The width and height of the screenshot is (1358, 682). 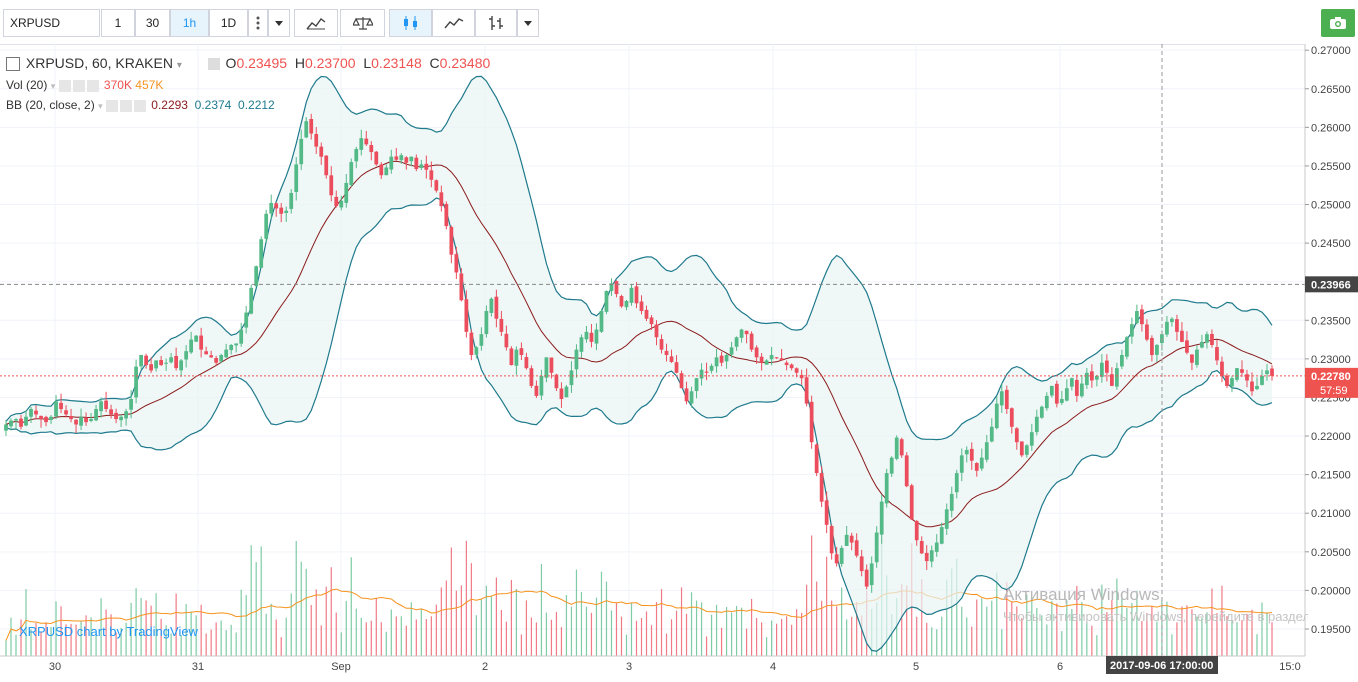 What do you see at coordinates (1331, 377) in the screenshot?
I see `last-price-badge-text: 0.22780` at bounding box center [1331, 377].